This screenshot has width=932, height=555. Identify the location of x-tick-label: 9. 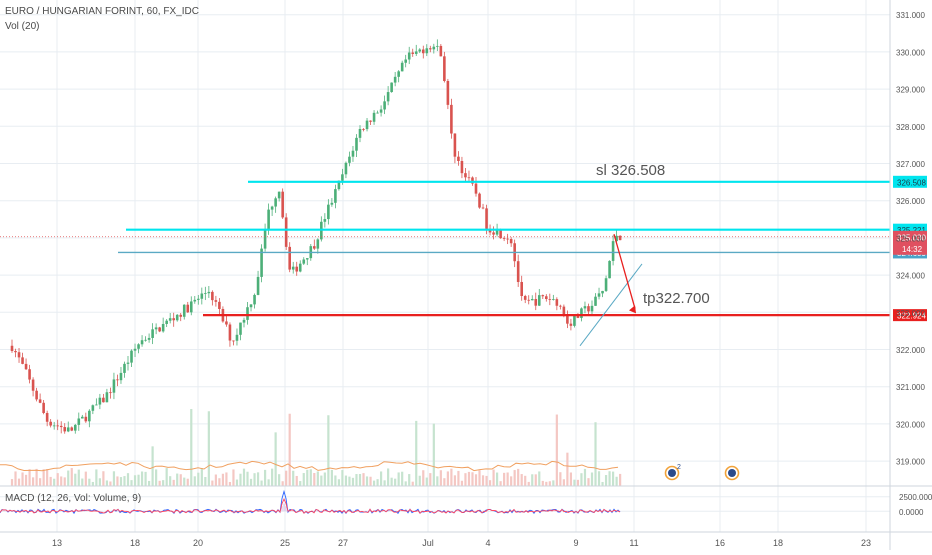
(575, 543).